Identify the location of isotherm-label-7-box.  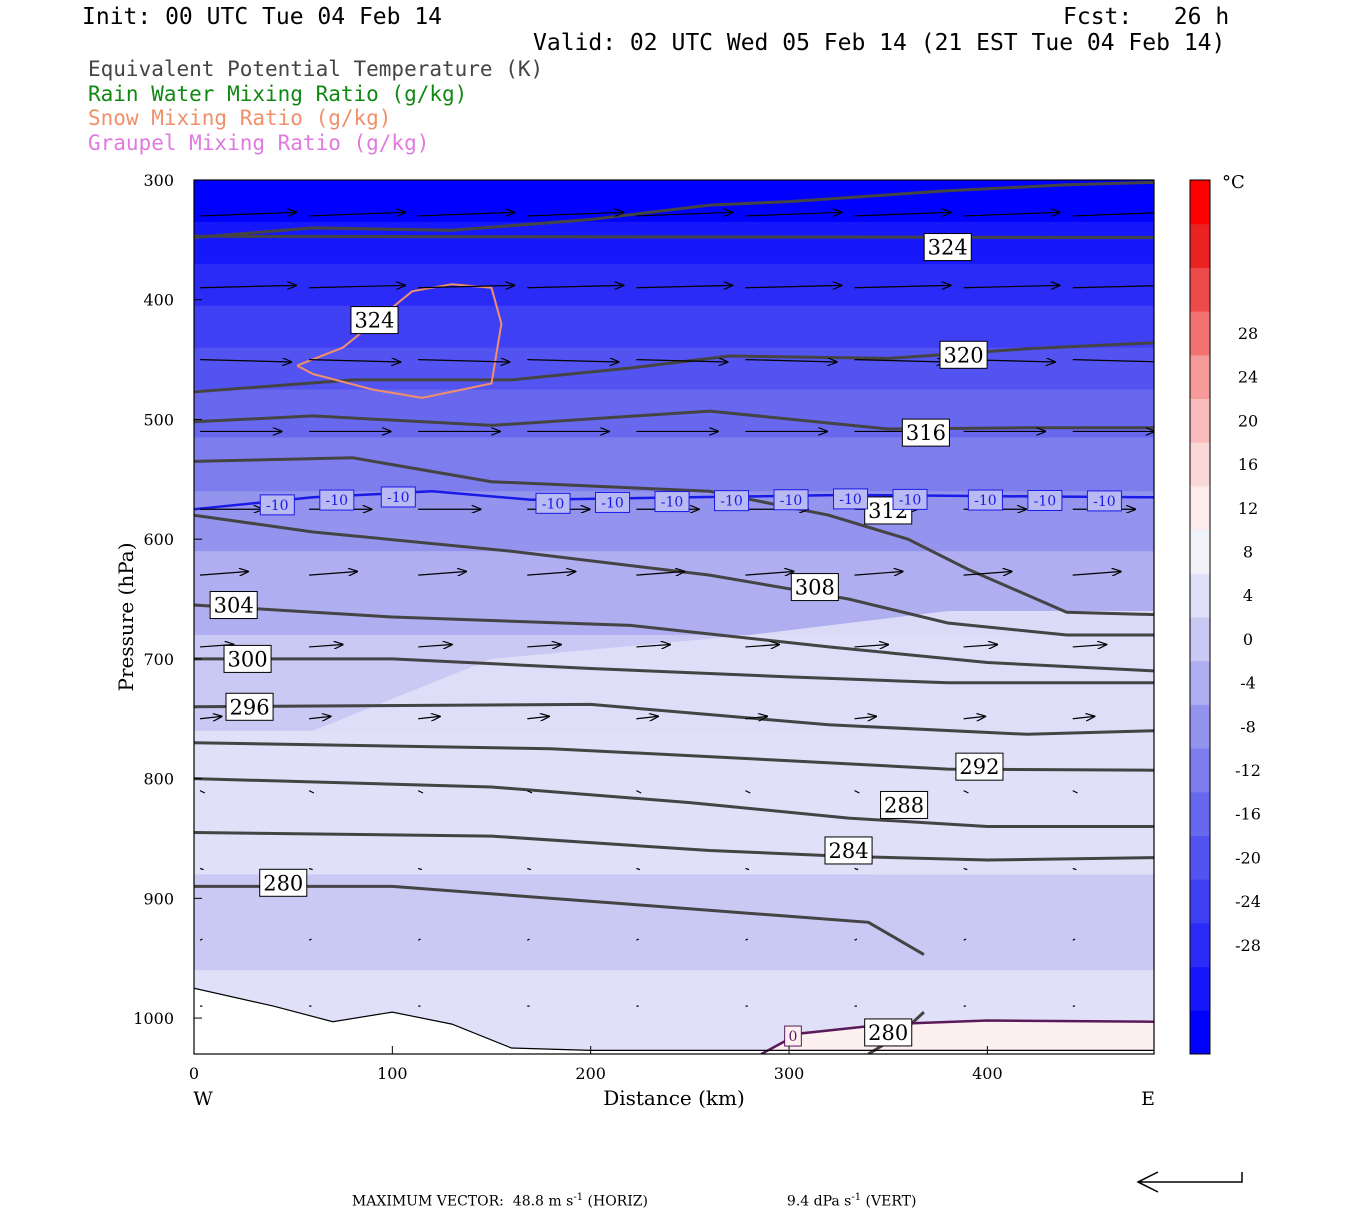
(791, 500).